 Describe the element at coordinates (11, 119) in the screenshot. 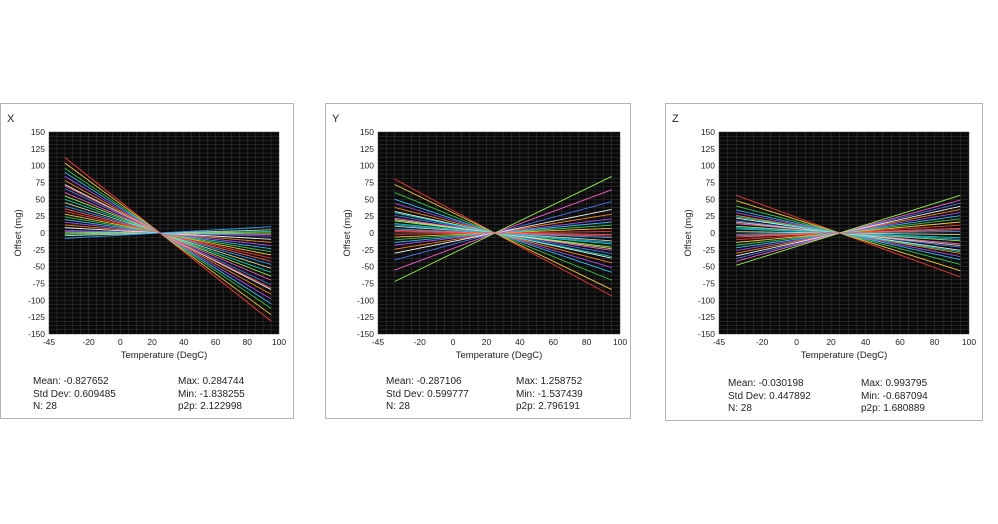

I see `chart-title: X` at that location.